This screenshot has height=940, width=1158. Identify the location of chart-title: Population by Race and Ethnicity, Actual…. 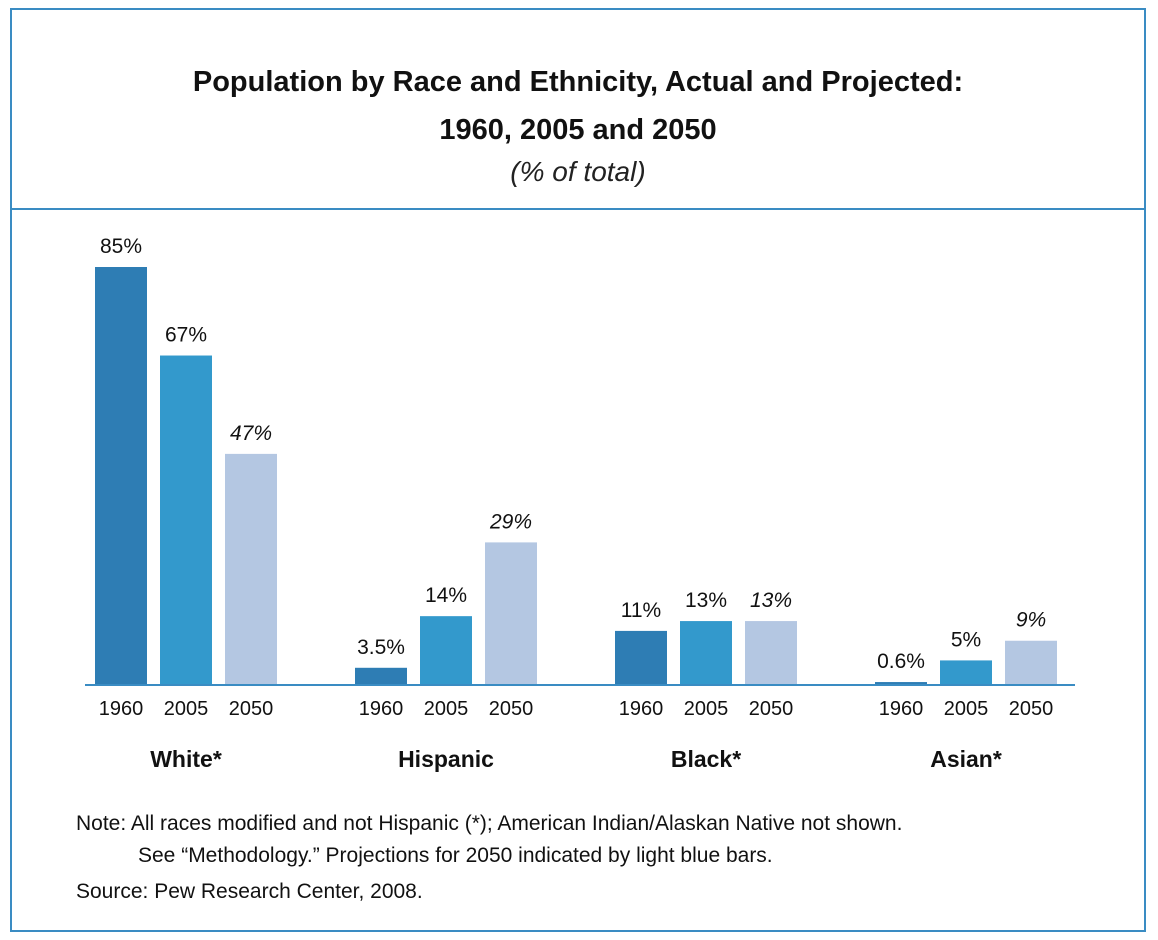
(578, 106).